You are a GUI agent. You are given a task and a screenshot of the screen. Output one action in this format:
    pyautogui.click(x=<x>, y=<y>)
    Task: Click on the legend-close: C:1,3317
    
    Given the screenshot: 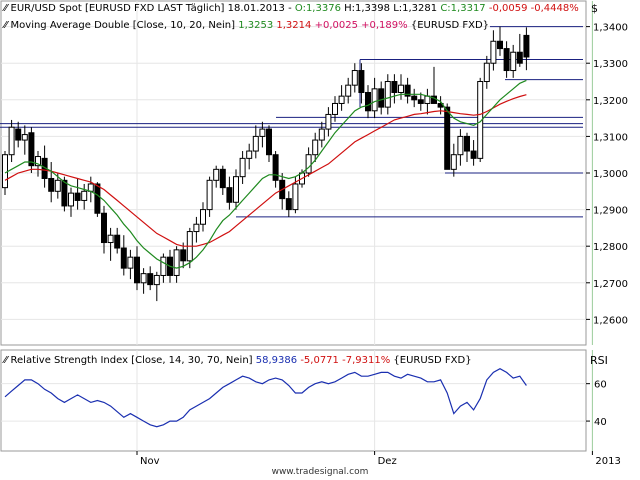 What is the action you would take?
    pyautogui.click(x=463, y=8)
    